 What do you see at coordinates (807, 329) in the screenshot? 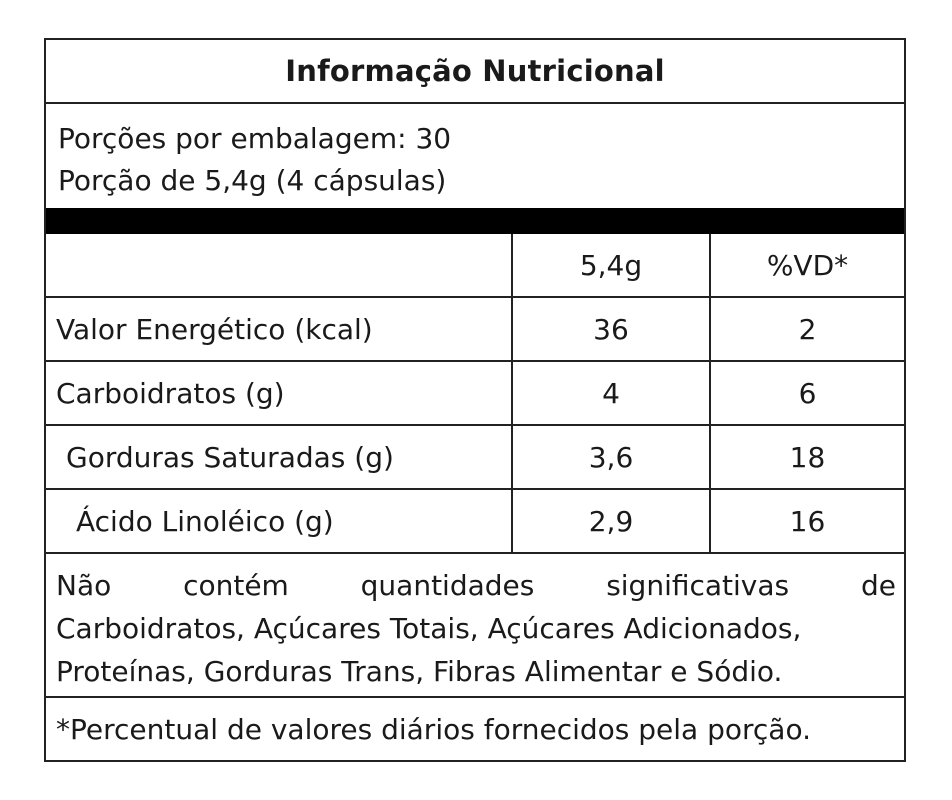
I see `nutrient-daily-value: 2` at bounding box center [807, 329].